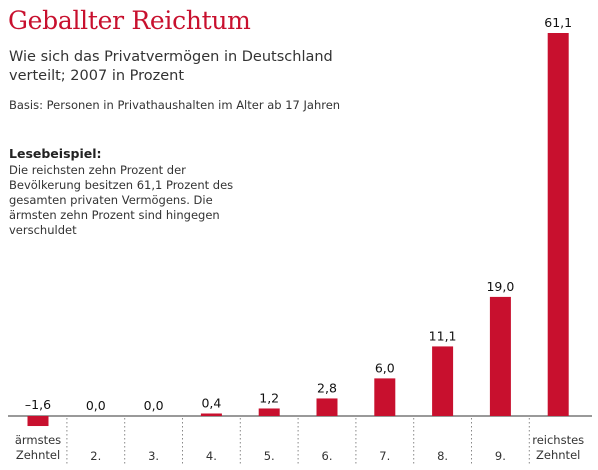 The width and height of the screenshot is (598, 470). What do you see at coordinates (129, 20) in the screenshot?
I see `chart-title: Geballter Reichtum` at bounding box center [129, 20].